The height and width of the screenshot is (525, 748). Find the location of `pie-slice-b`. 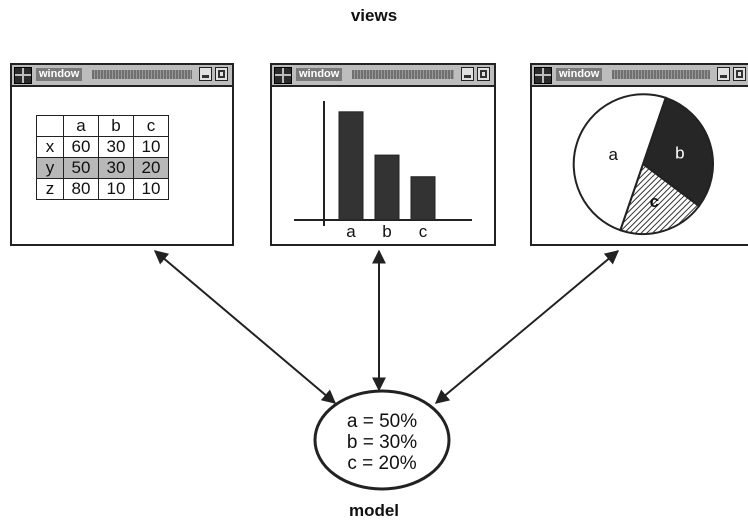

pie-slice-b is located at coordinates (677, 152).